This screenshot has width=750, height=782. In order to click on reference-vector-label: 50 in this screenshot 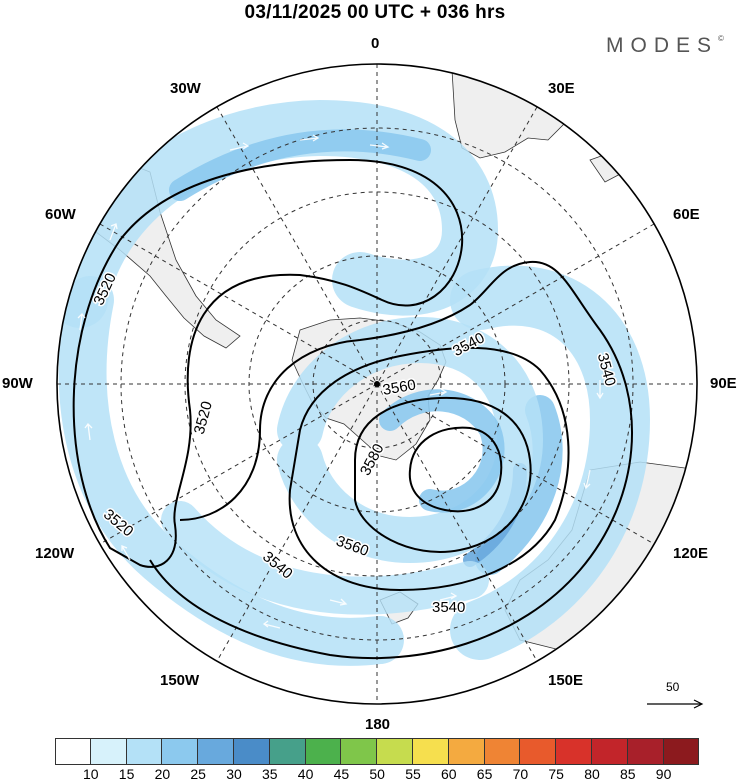, I will do `click(673, 687)`.